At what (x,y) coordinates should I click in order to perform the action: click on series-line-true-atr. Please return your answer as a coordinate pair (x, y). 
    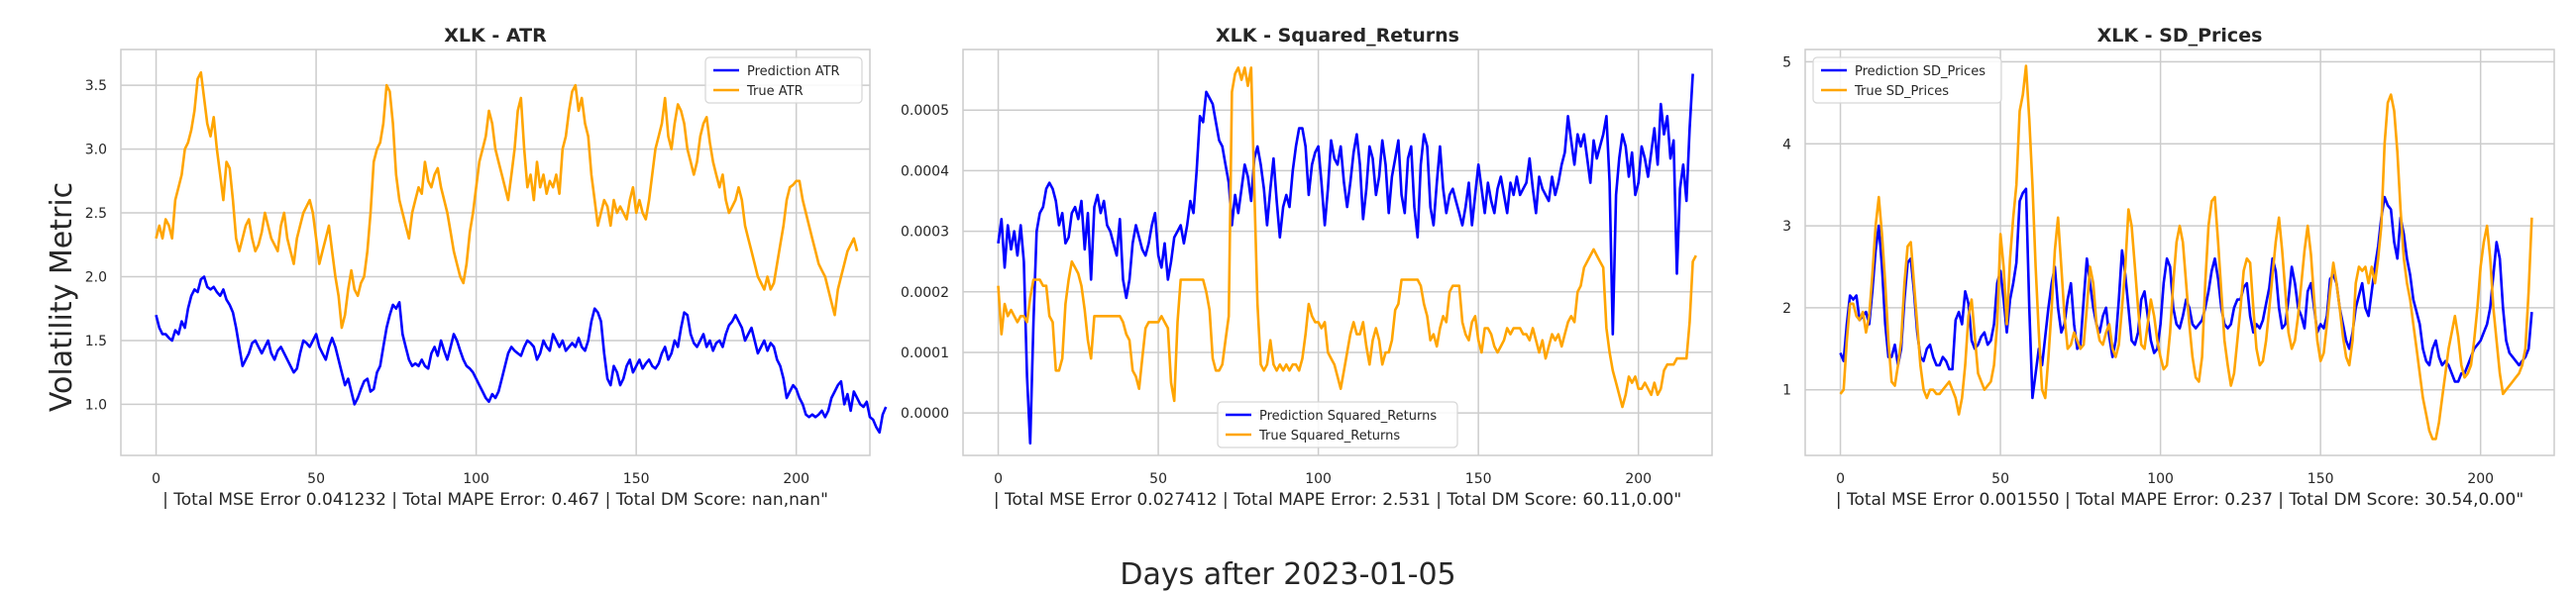
    Looking at the image, I should click on (507, 200).